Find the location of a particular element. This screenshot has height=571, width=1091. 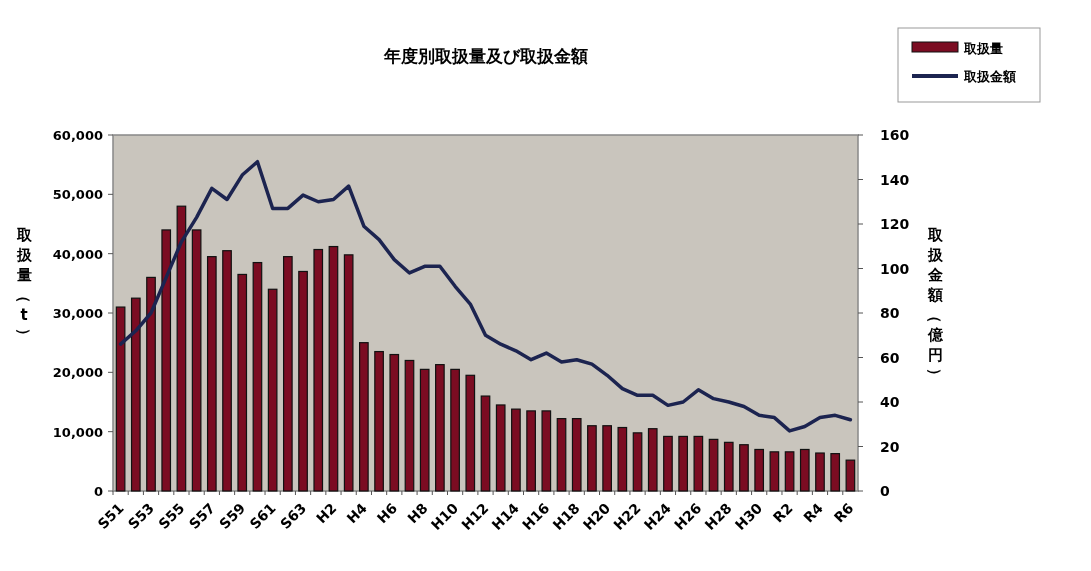

x-tick-label: R4 is located at coordinates (813, 512).